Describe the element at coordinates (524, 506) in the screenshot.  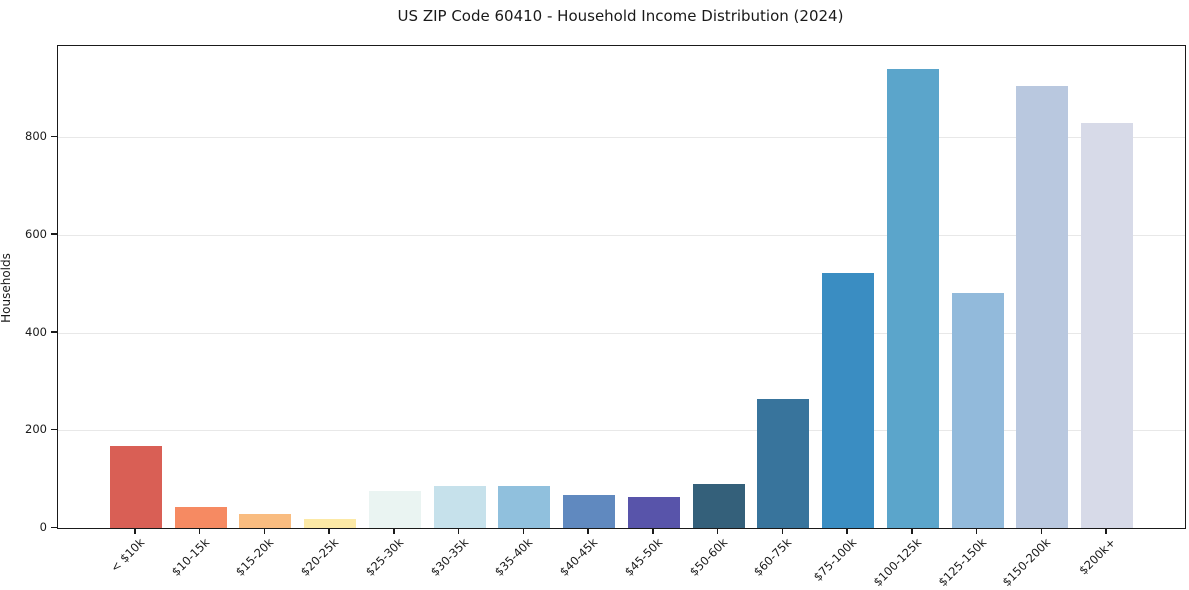
I see `bar-$35-40k` at that location.